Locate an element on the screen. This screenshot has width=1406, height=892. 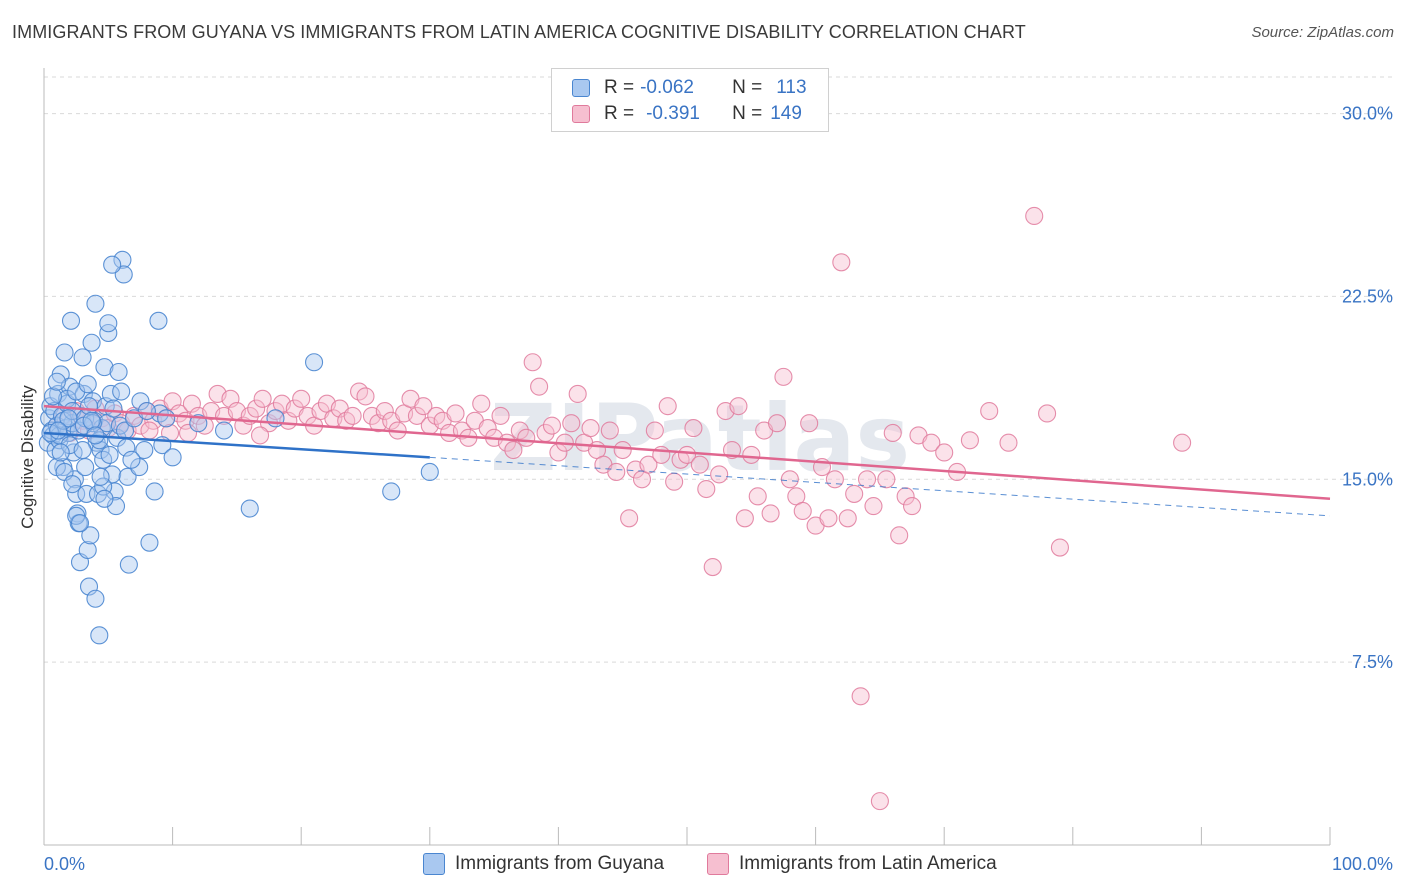
legend-item-latam: Immigrants from Latin America is located at coordinates (852, 864).